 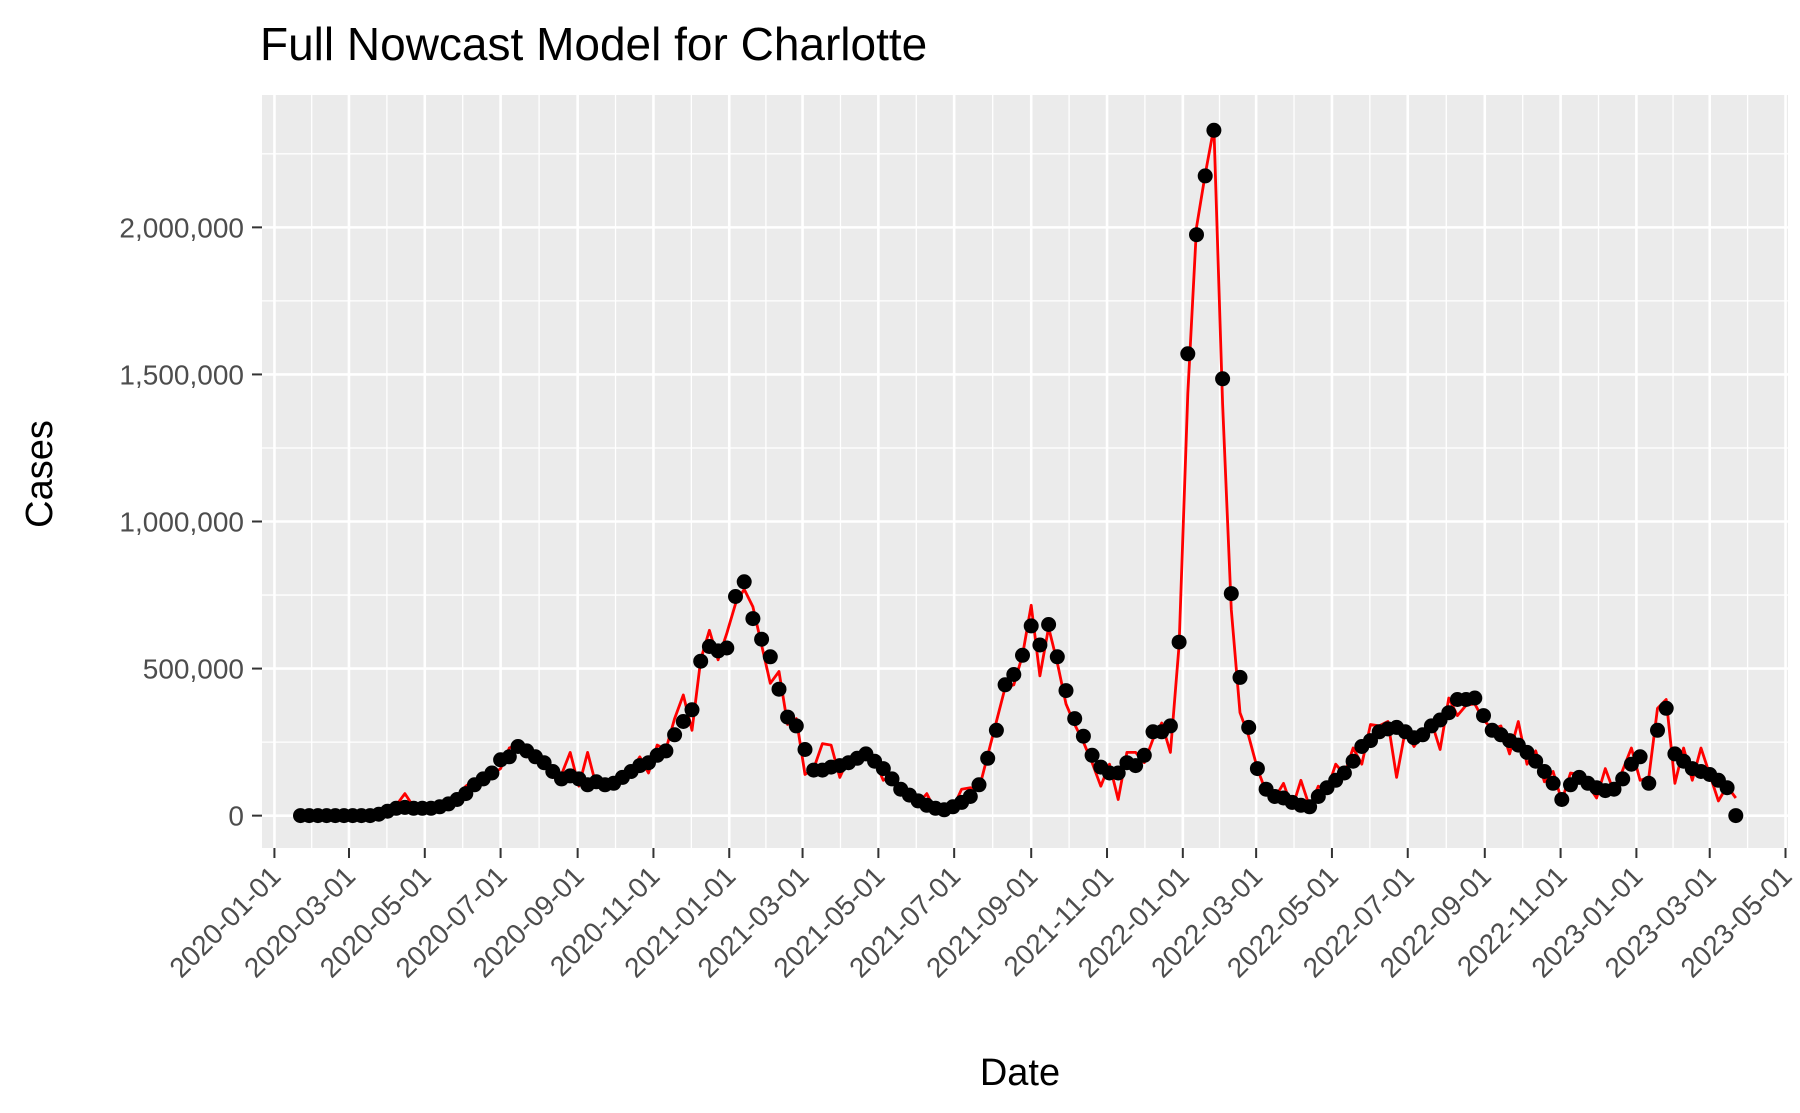 What do you see at coordinates (181, 374) in the screenshot?
I see `y-tick-label: 1,500,000` at bounding box center [181, 374].